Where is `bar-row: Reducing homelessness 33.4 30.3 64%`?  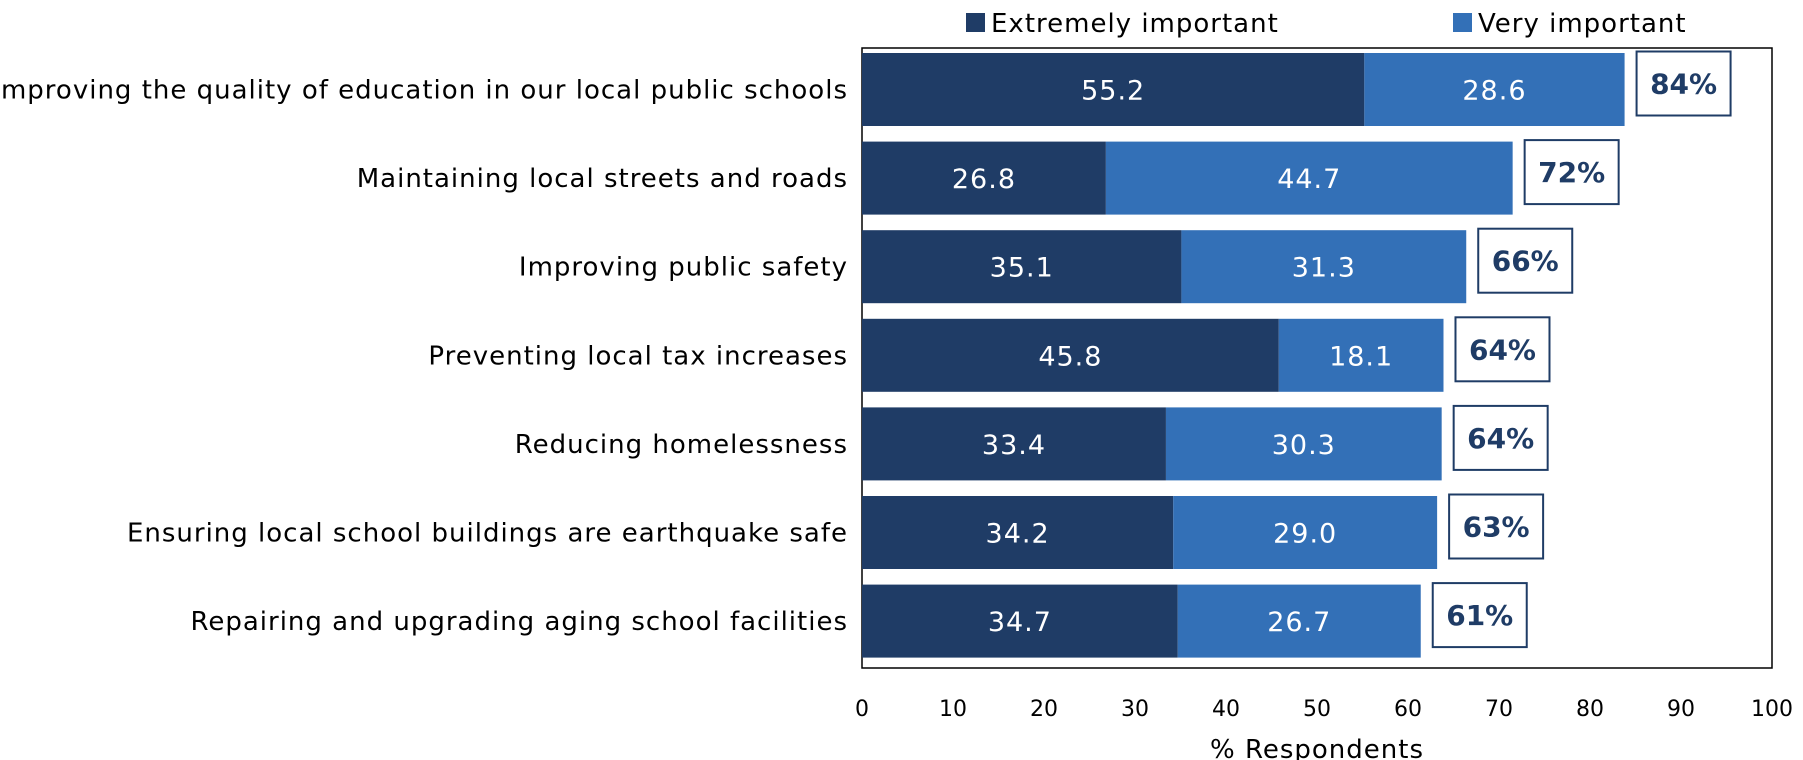 bar-row: Reducing homelessness 33.4 30.3 64% is located at coordinates (1032, 442).